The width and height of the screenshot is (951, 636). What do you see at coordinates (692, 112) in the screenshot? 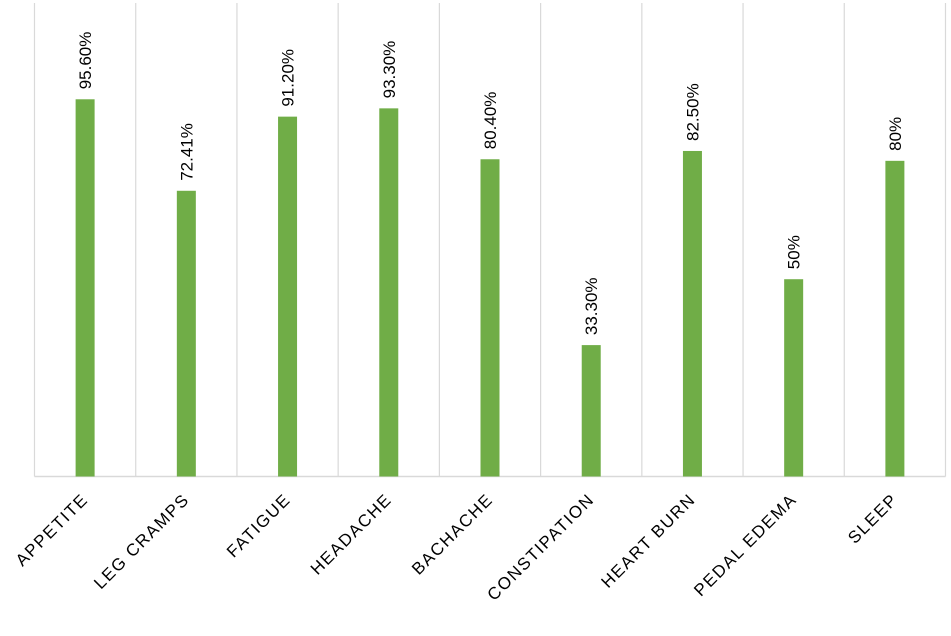
I see `data-label: 82.50%` at bounding box center [692, 112].